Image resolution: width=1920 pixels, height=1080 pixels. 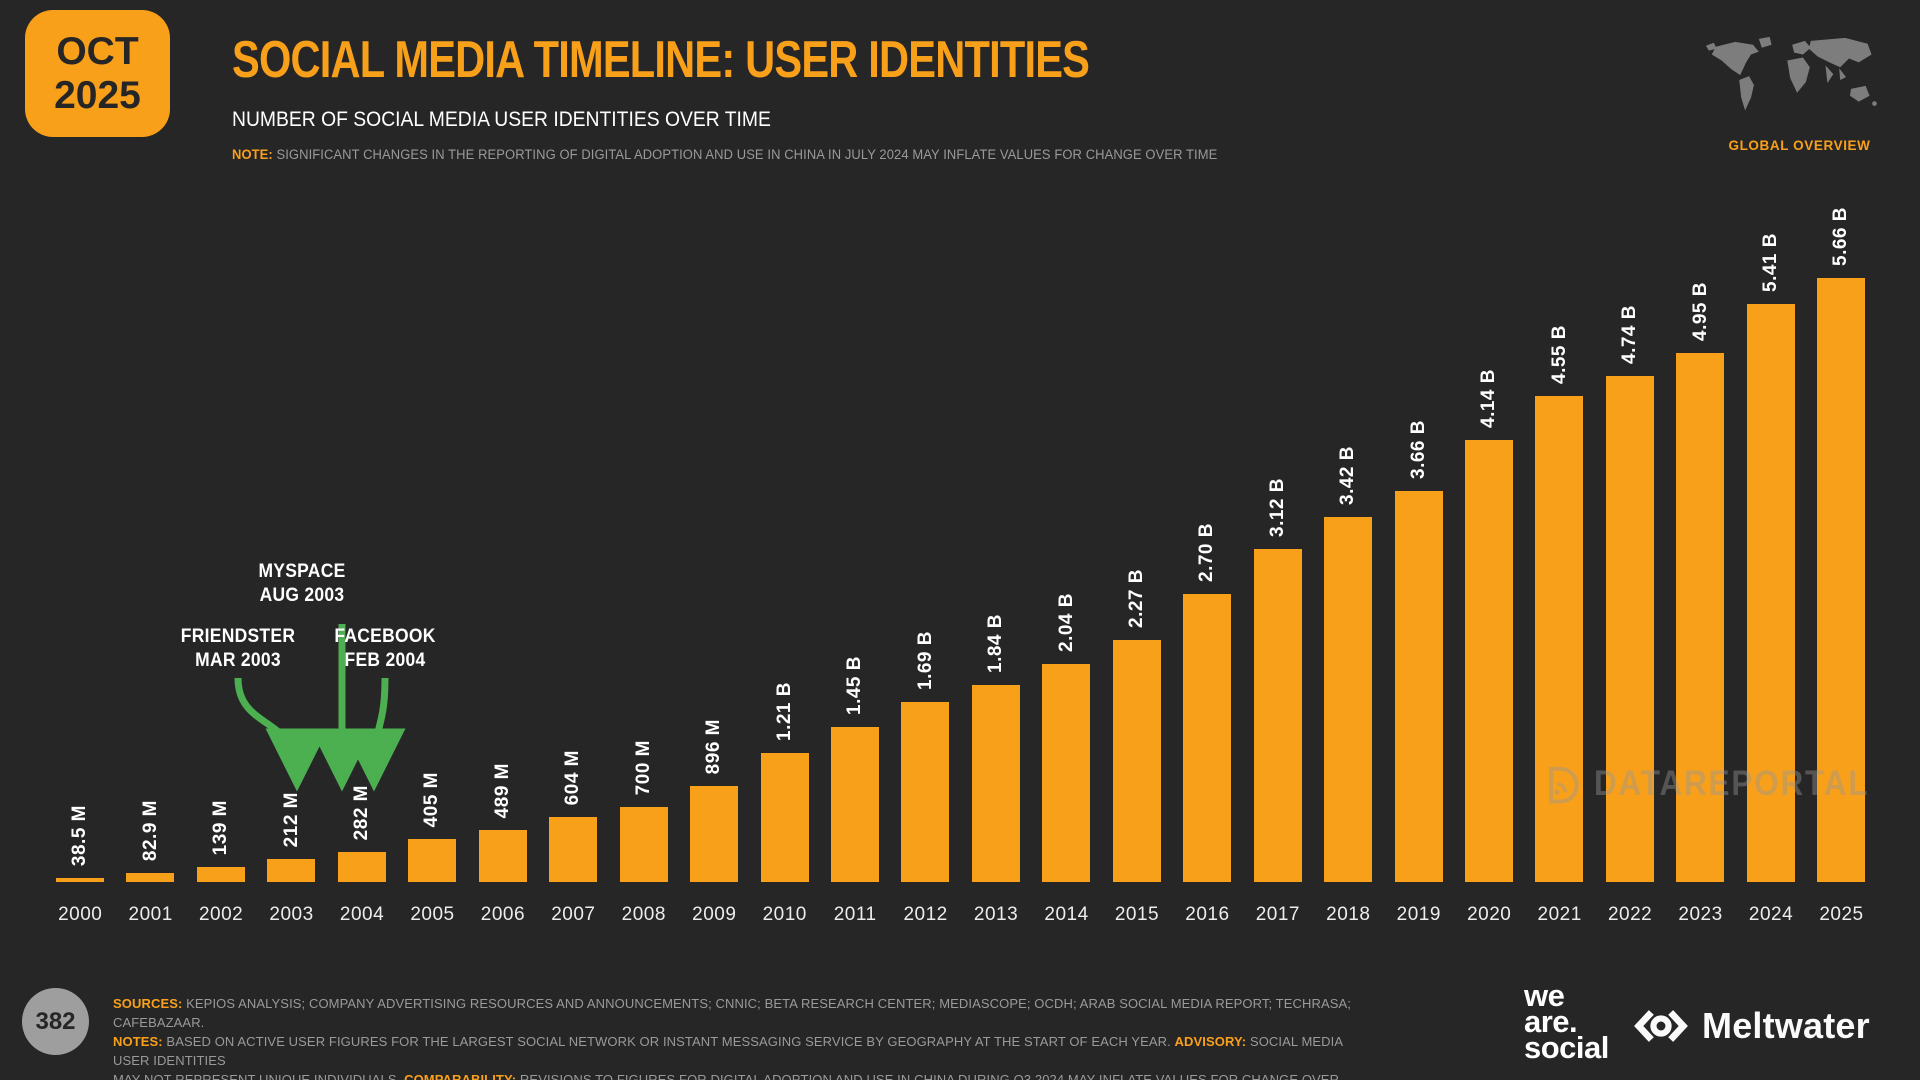 What do you see at coordinates (385, 636) in the screenshot?
I see `annotation-facebook-name: FACEBOOK` at bounding box center [385, 636].